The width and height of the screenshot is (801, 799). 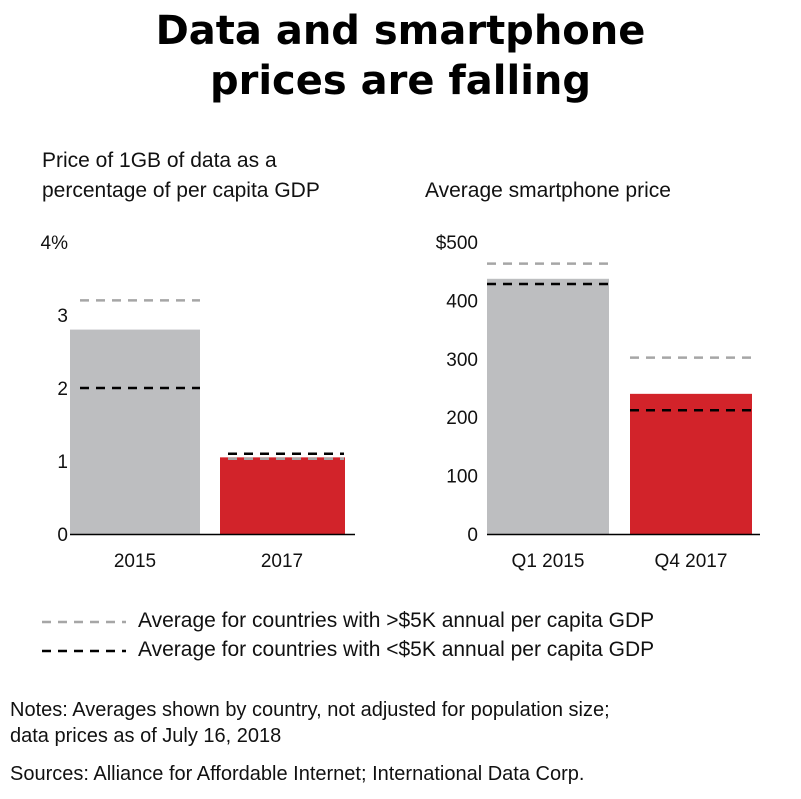 I want to click on data-price-ytick-label: 2, so click(x=62, y=389).